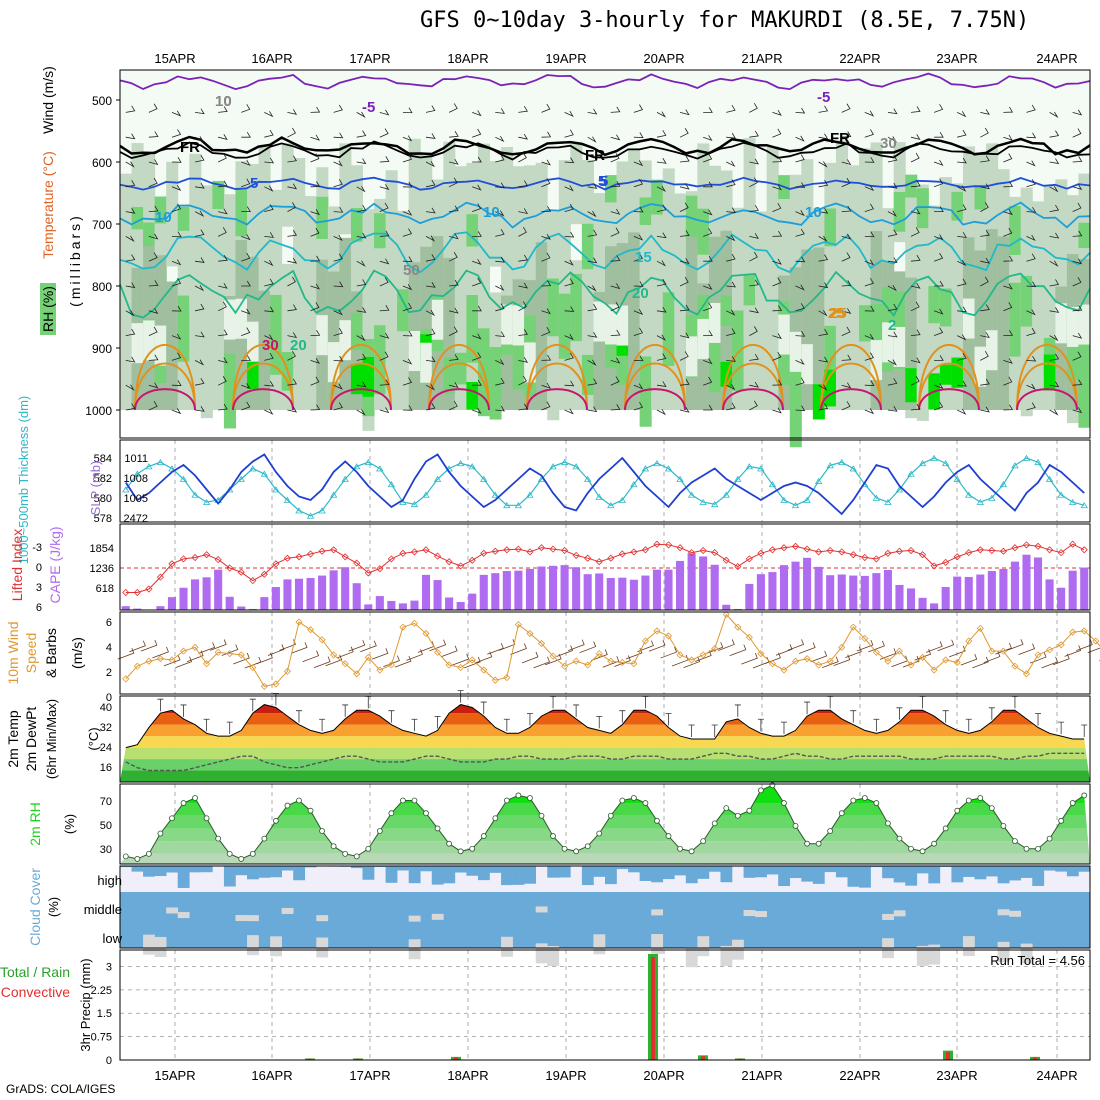 The image size is (1100, 1100). What do you see at coordinates (604, 181) in the screenshot?
I see `contour-label: 5` at bounding box center [604, 181].